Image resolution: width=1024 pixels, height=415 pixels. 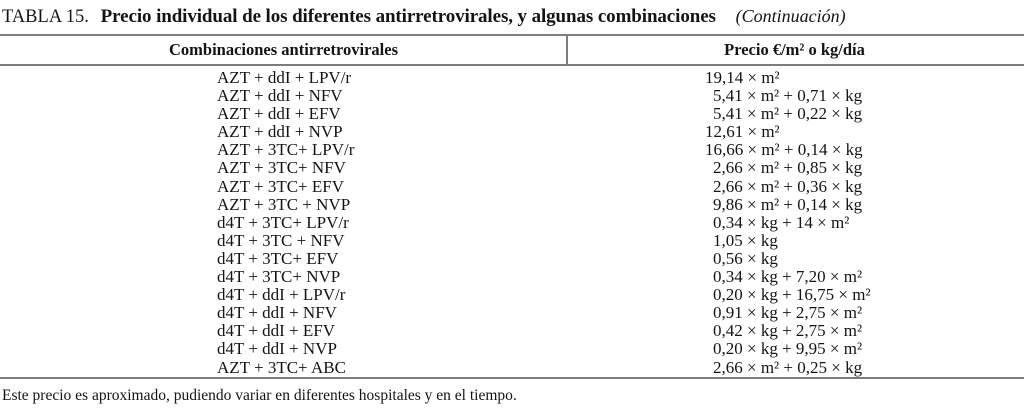 I want to click on combination-cell: d4T + ddI + NFV, so click(x=277, y=313).